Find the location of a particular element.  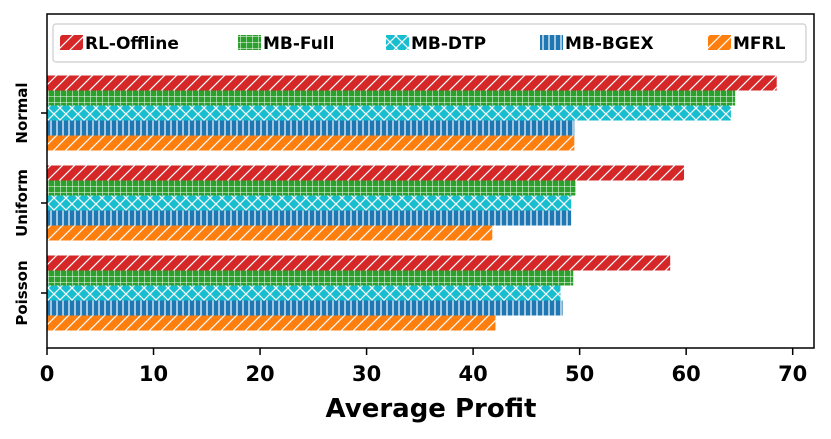

x-axis-ticks: 0 10 20 30 40 50 60 70 is located at coordinates (423, 367).